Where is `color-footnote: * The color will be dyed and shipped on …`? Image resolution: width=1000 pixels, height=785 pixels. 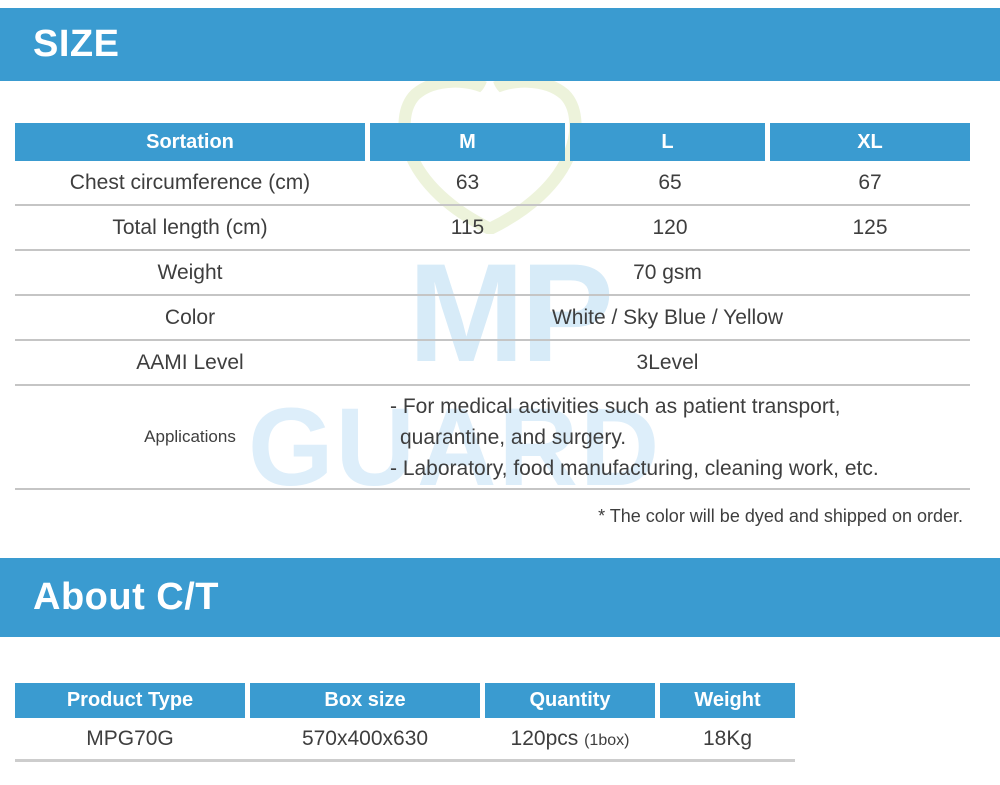
color-footnote: * The color will be dyed and shipped on … is located at coordinates (780, 516).